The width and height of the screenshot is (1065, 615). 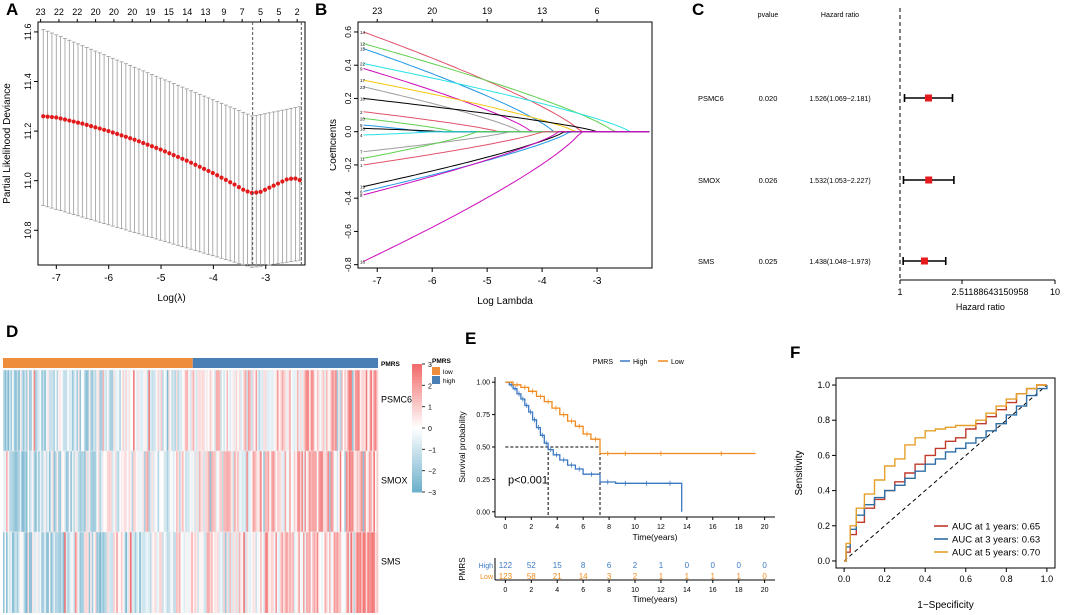 I want to click on top-tick-label: 9, so click(x=223, y=12).